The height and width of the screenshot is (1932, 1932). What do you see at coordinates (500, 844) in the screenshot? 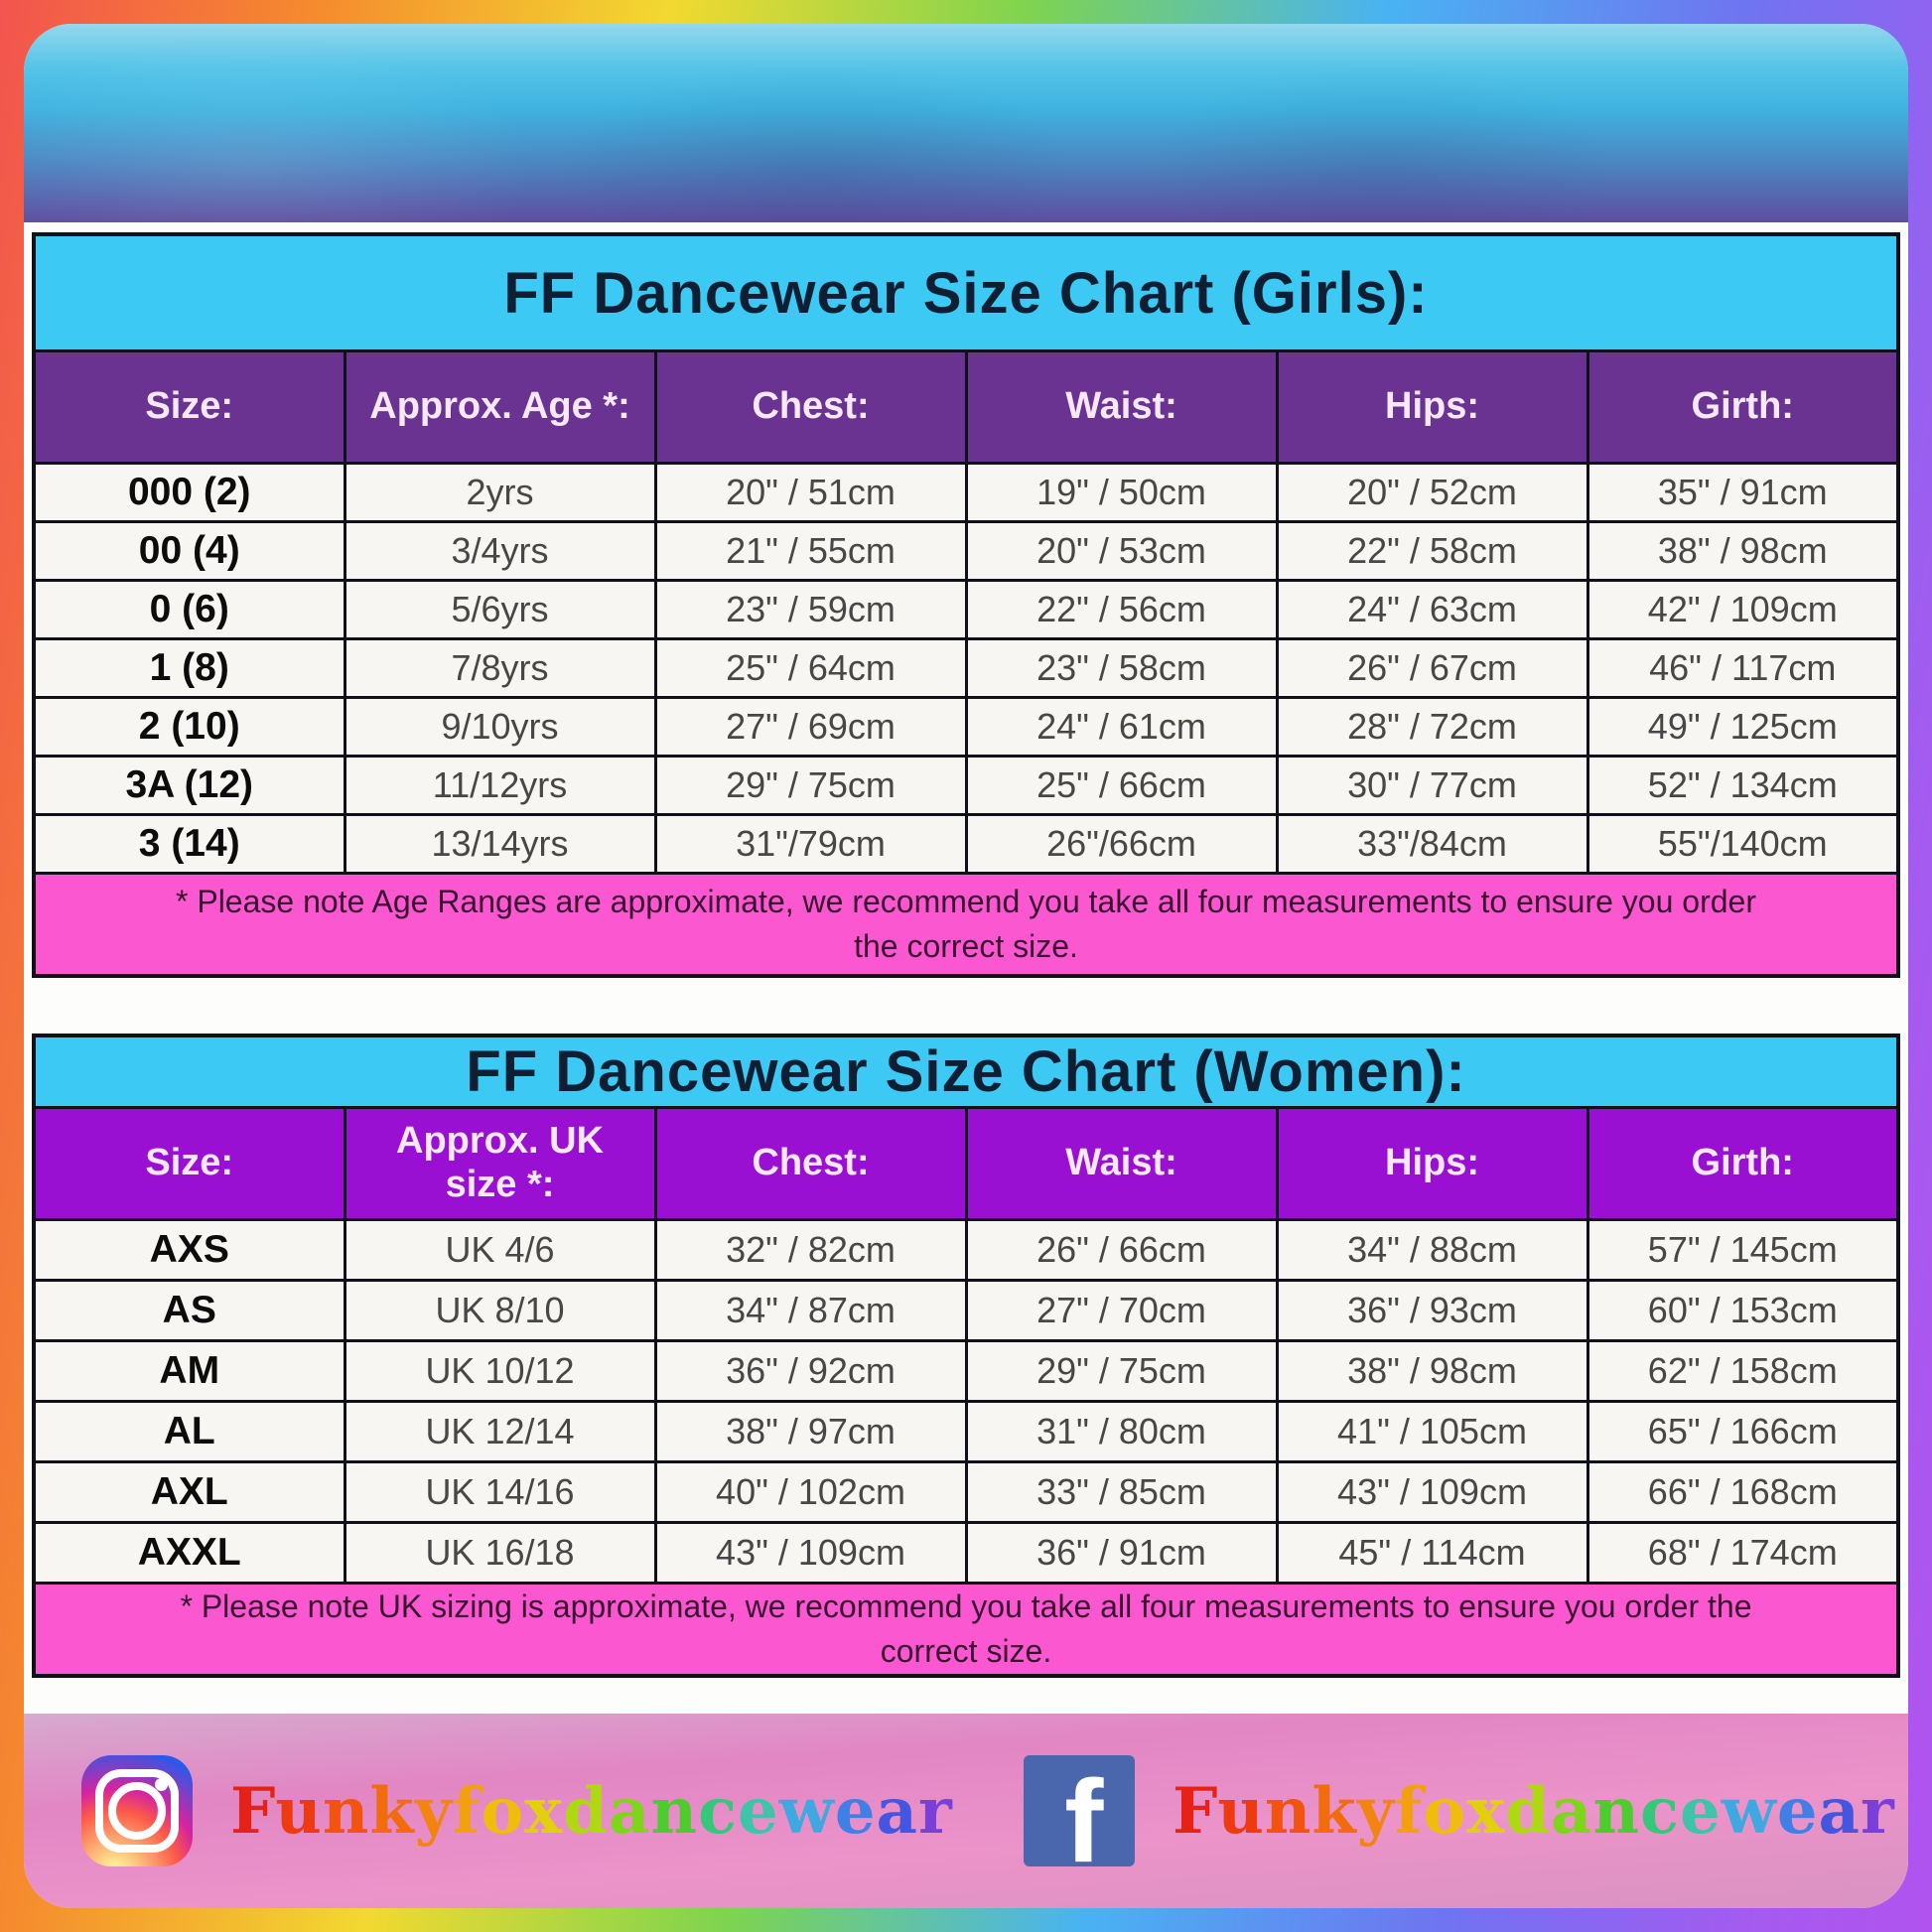
I see `measurement-cell: 13/14yrs` at bounding box center [500, 844].